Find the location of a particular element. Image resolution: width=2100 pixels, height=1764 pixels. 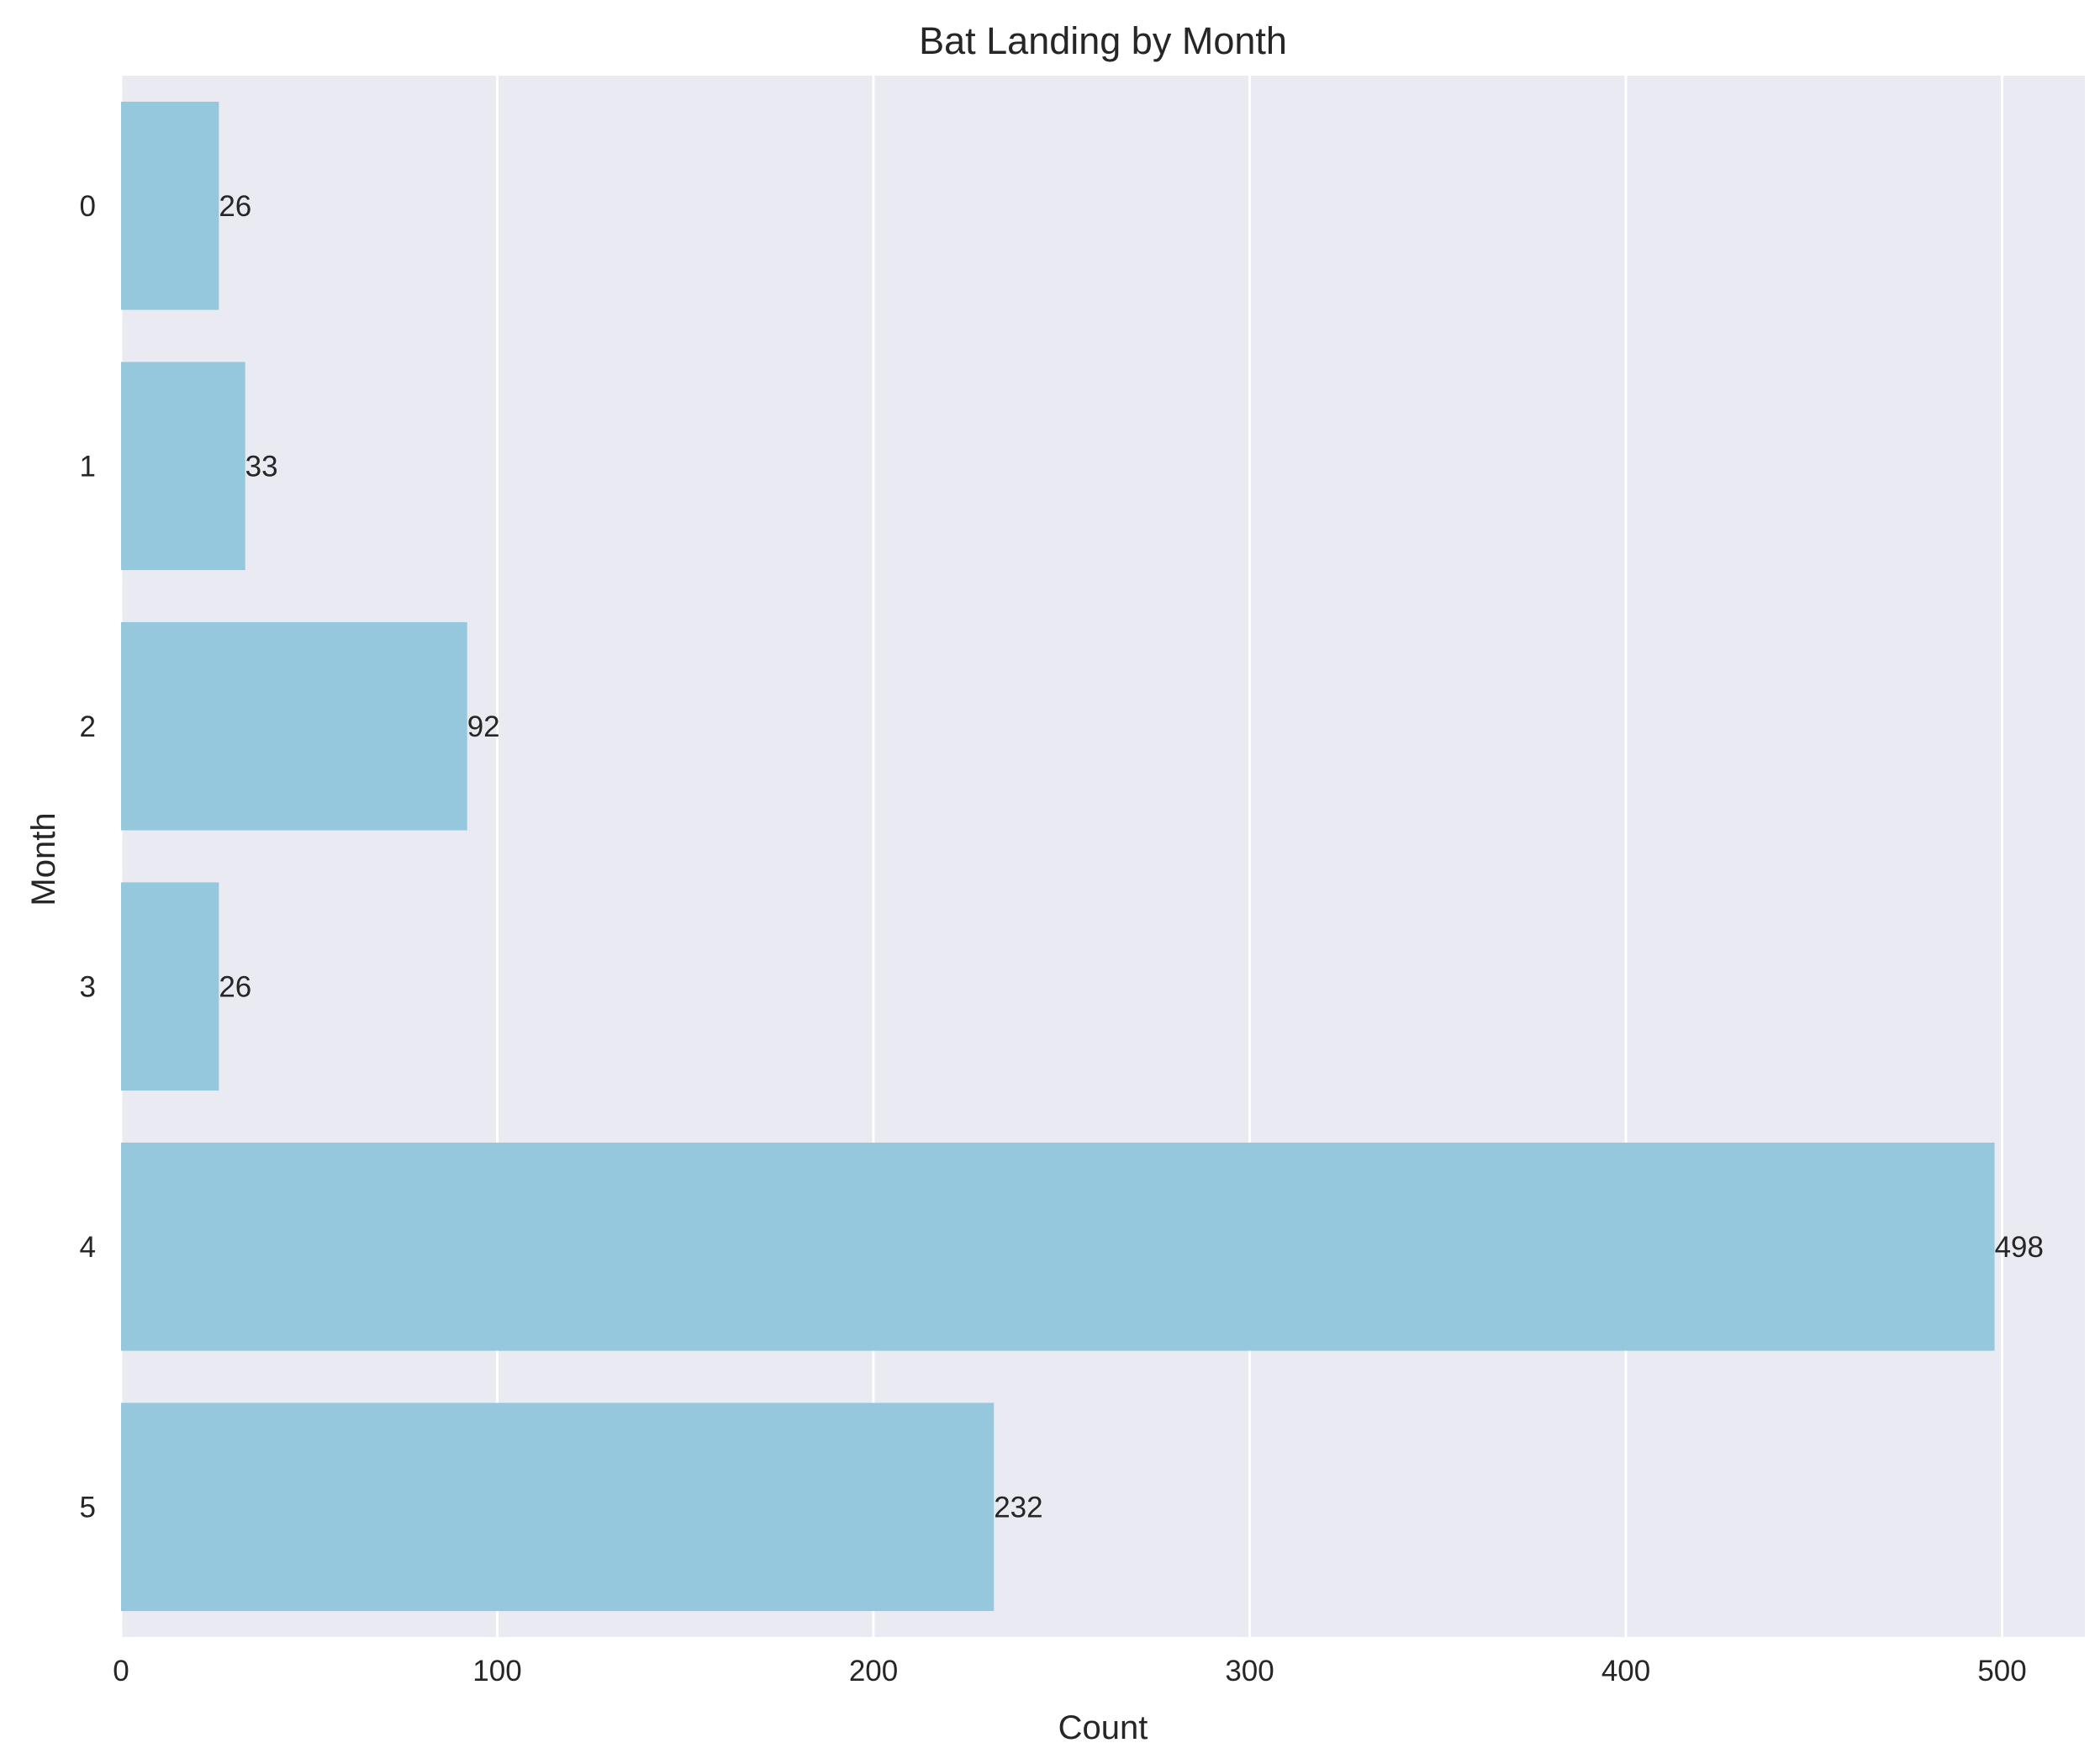

y-tick-label-0: 0 is located at coordinates (88, 206).